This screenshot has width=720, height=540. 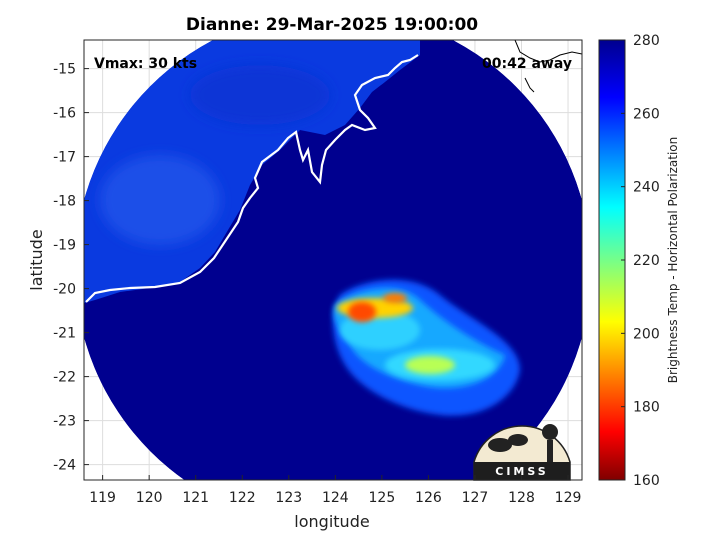 I want to click on x-tick-label: 123, so click(x=288, y=498).